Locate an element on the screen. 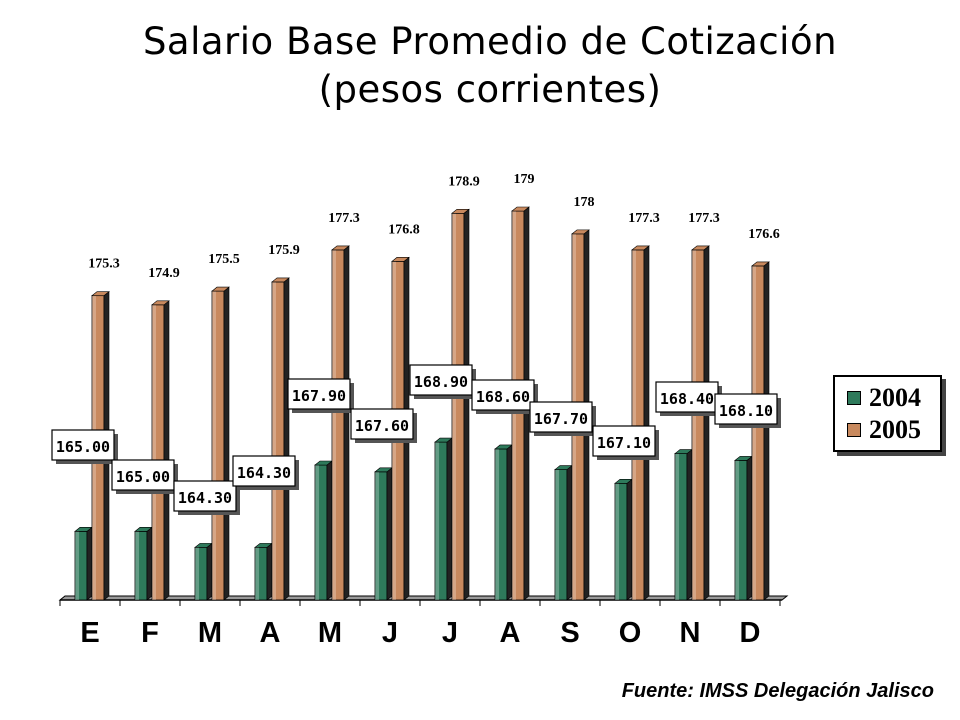  legend-swatch-2004 is located at coordinates (854, 398).